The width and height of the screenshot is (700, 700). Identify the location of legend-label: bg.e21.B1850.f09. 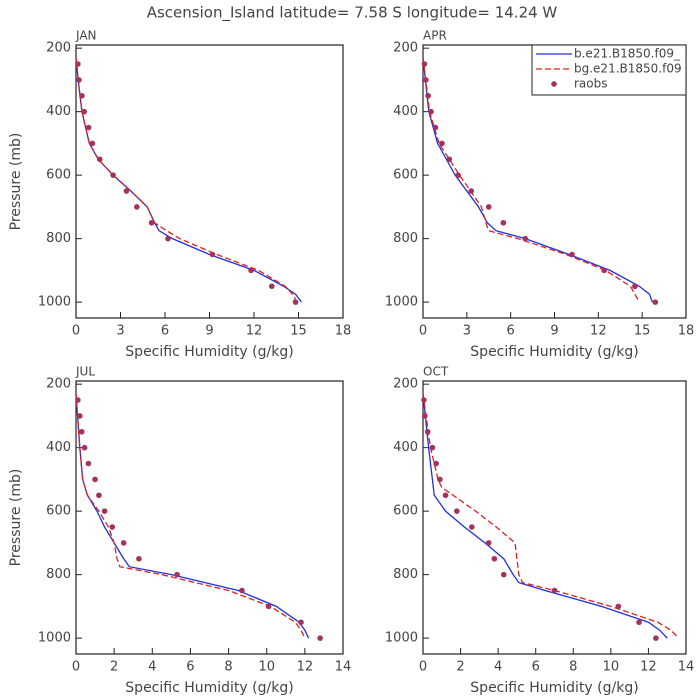
(628, 69).